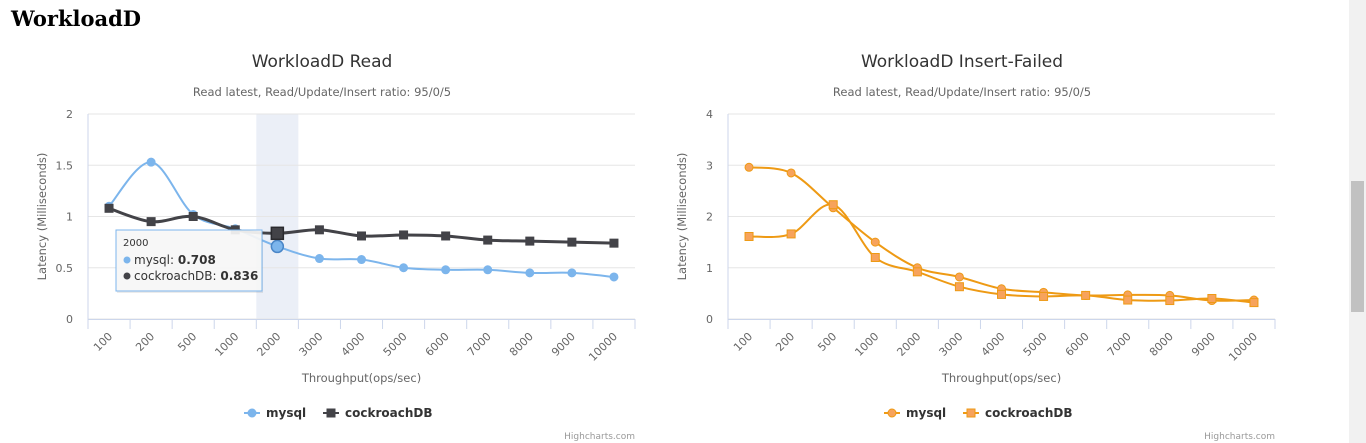  Describe the element at coordinates (65, 268) in the screenshot. I see `y-tick-label: 0.5` at that location.